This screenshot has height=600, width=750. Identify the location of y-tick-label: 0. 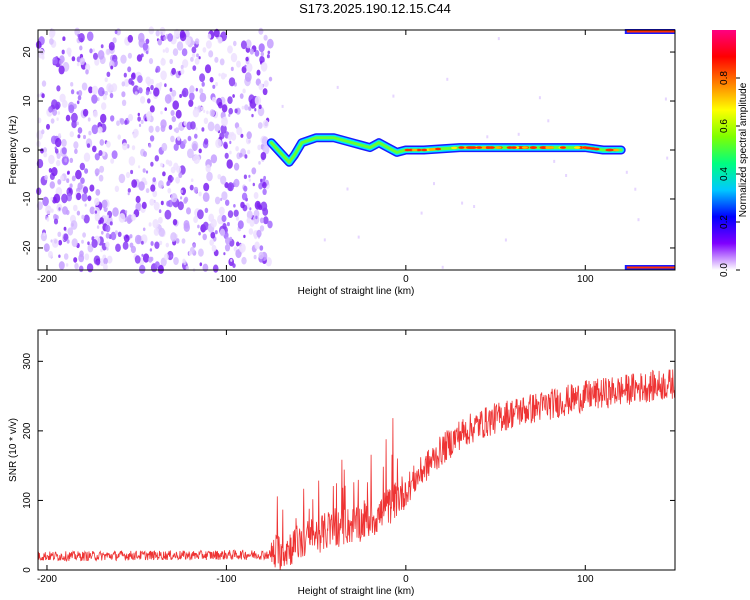
(27, 570).